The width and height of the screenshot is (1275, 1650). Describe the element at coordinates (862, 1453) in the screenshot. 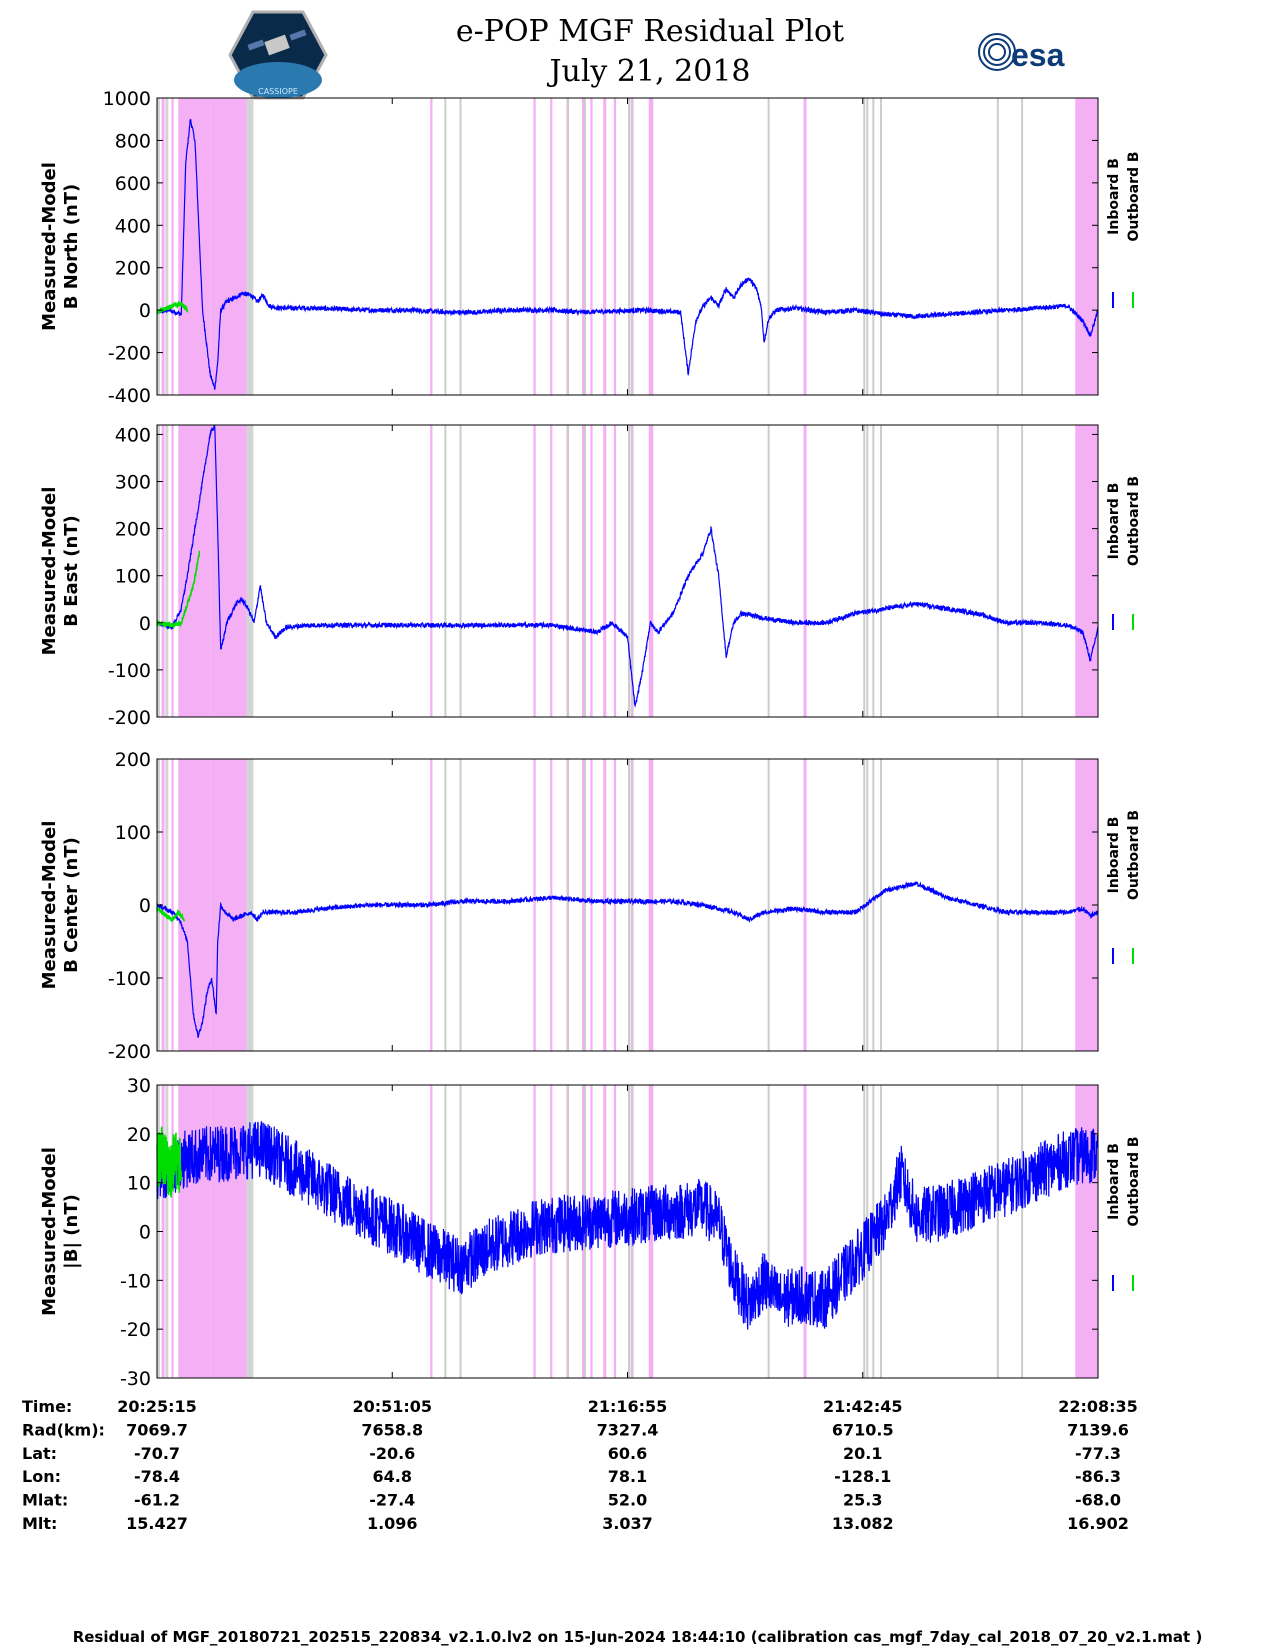

I see `info-value: 20.1` at that location.